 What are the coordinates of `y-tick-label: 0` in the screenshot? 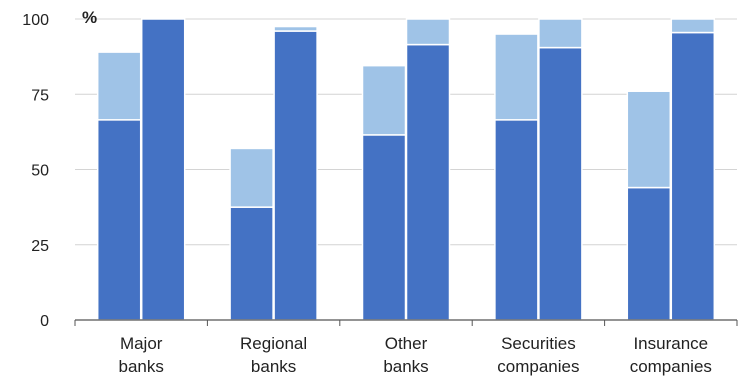 It's located at (44, 321).